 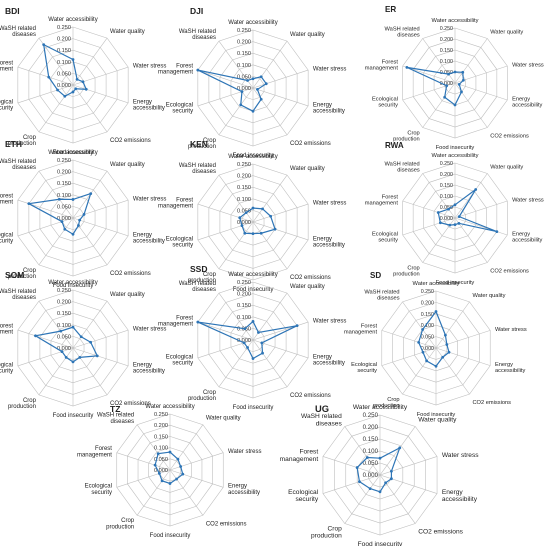 What do you see at coordinates (375, 275) in the screenshot?
I see `country-title: SD` at bounding box center [375, 275].